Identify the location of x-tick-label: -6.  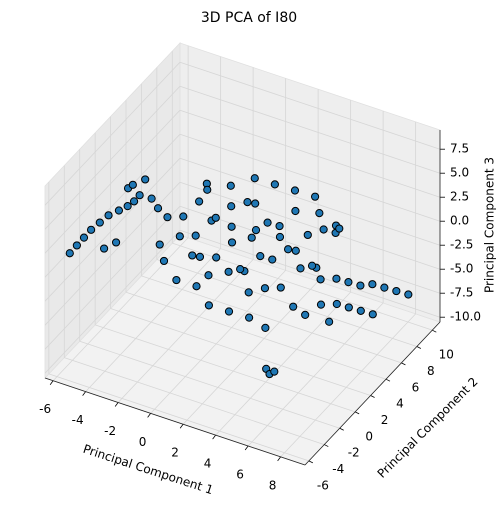
(45, 409).